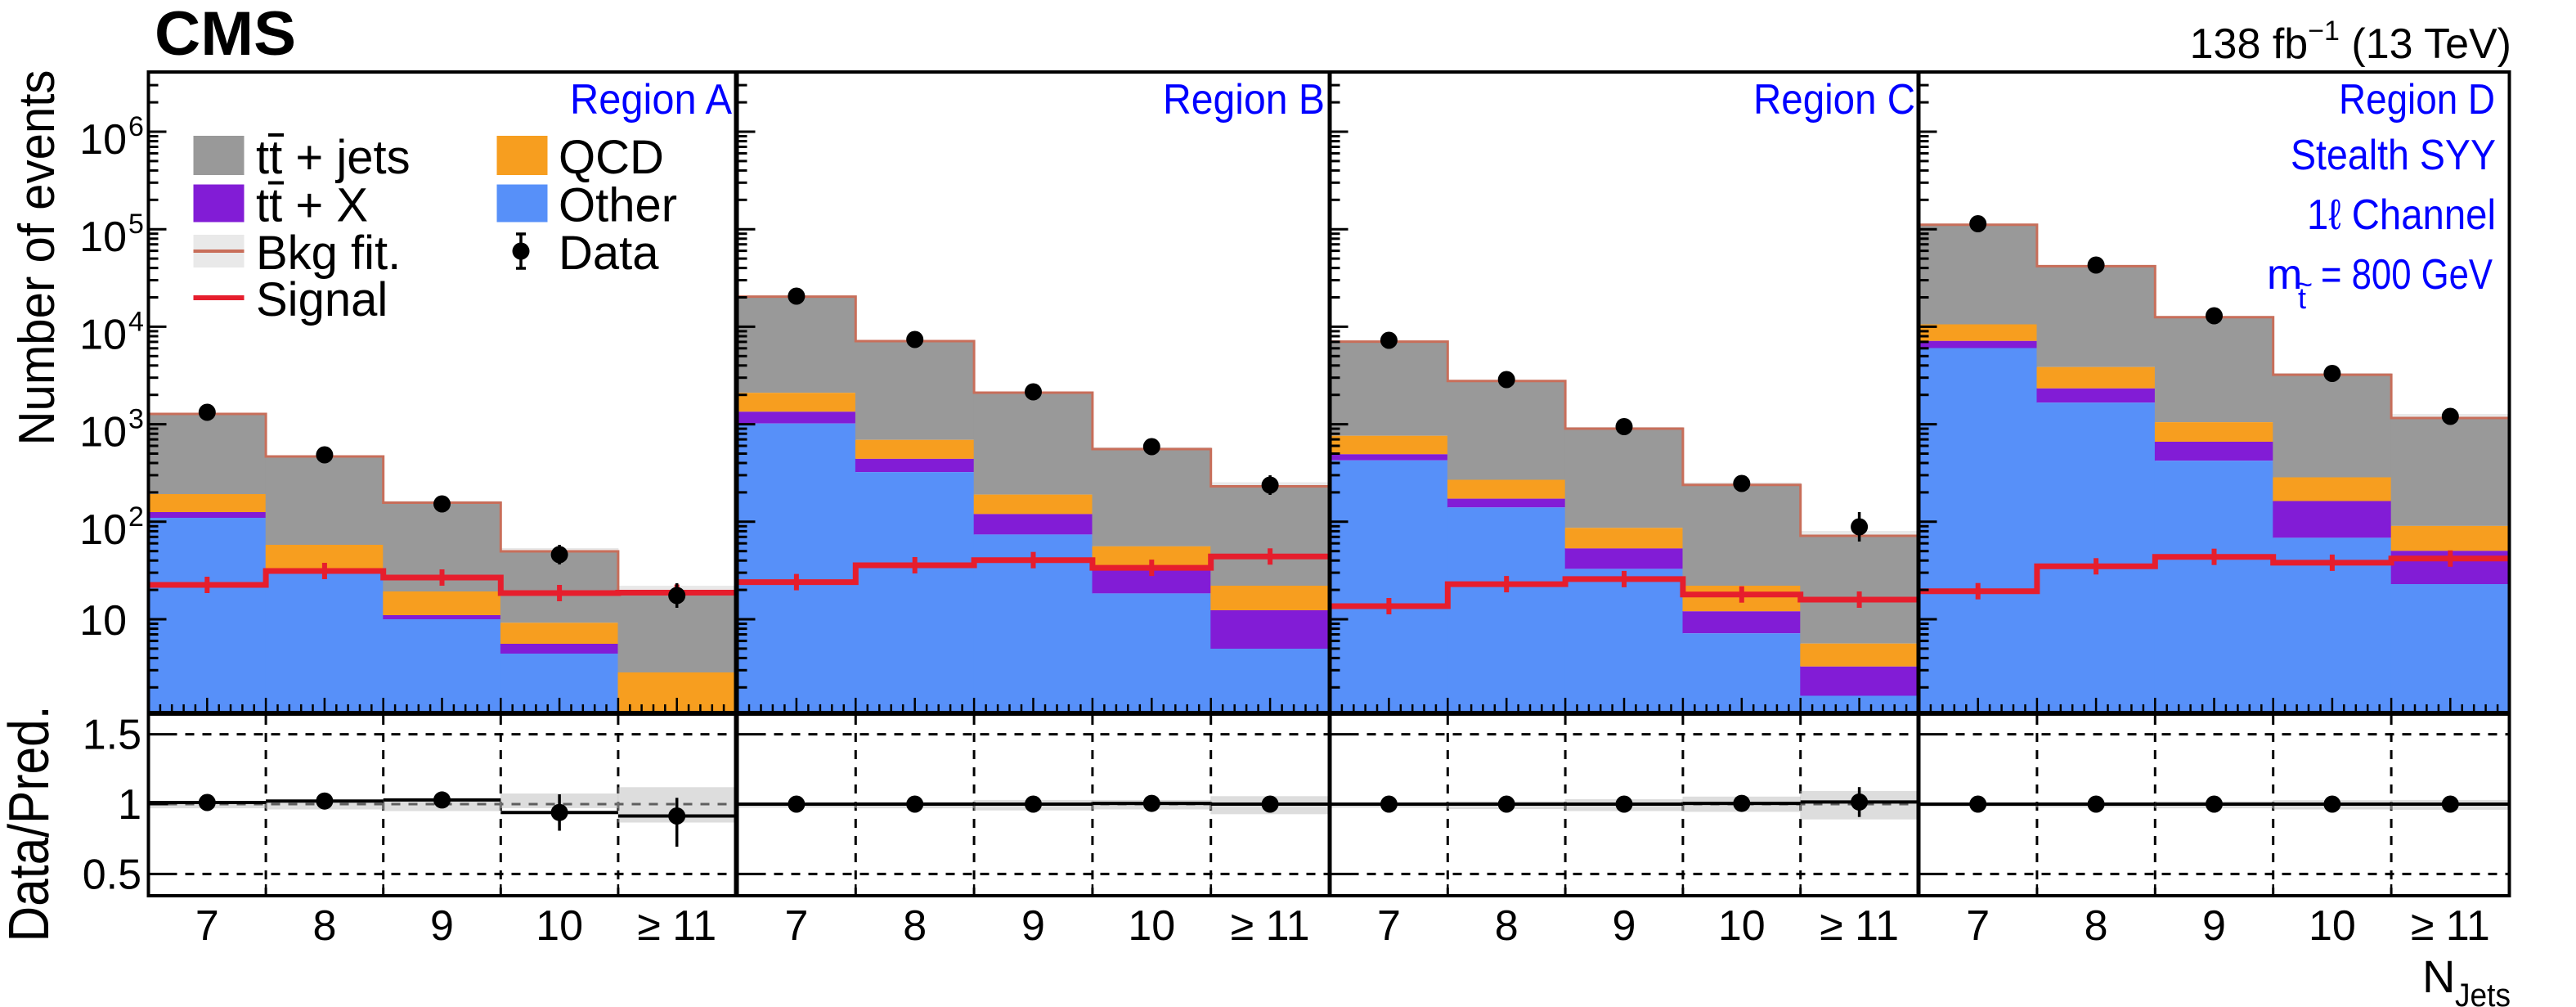  What do you see at coordinates (2483, 992) in the screenshot?
I see `svg-text: Jets` at bounding box center [2483, 992].